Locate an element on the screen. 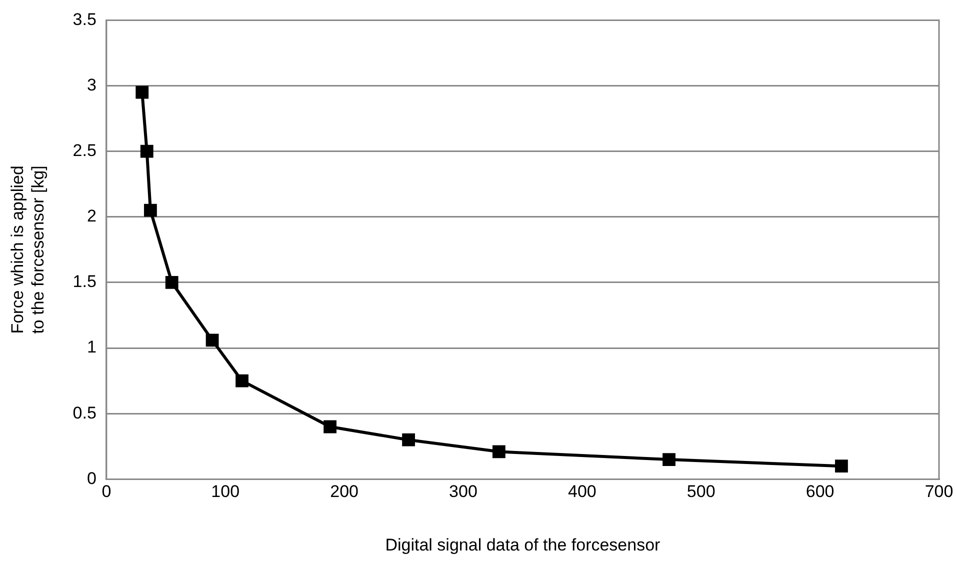  x-tick-label: 400 is located at coordinates (582, 492).